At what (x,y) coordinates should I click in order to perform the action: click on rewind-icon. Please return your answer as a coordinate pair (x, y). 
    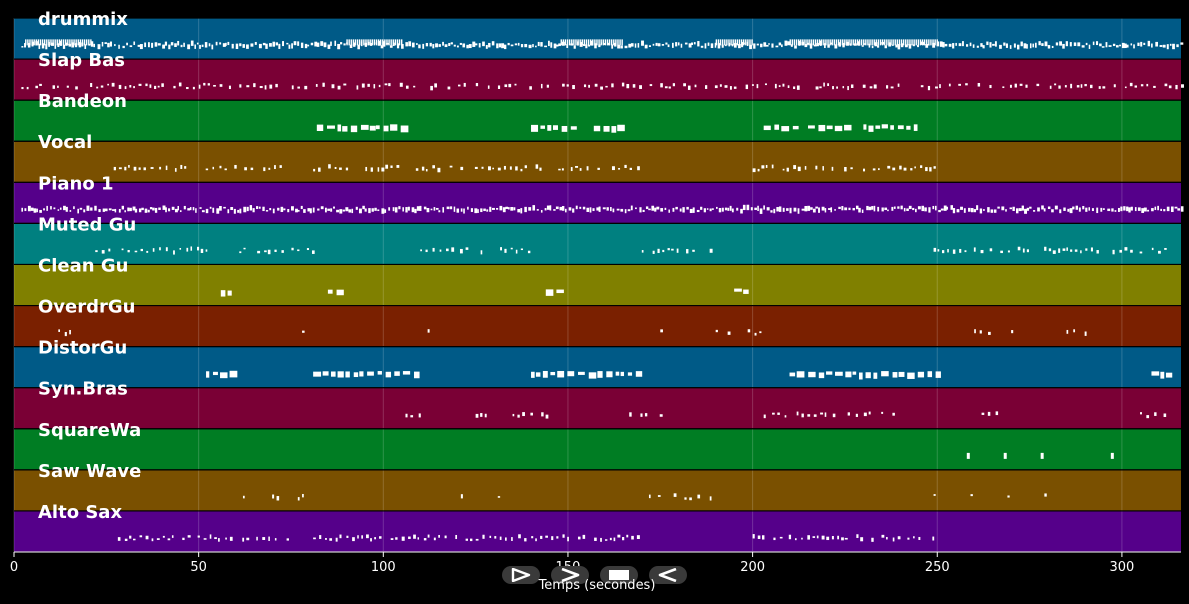
    Looking at the image, I should click on (667, 575).